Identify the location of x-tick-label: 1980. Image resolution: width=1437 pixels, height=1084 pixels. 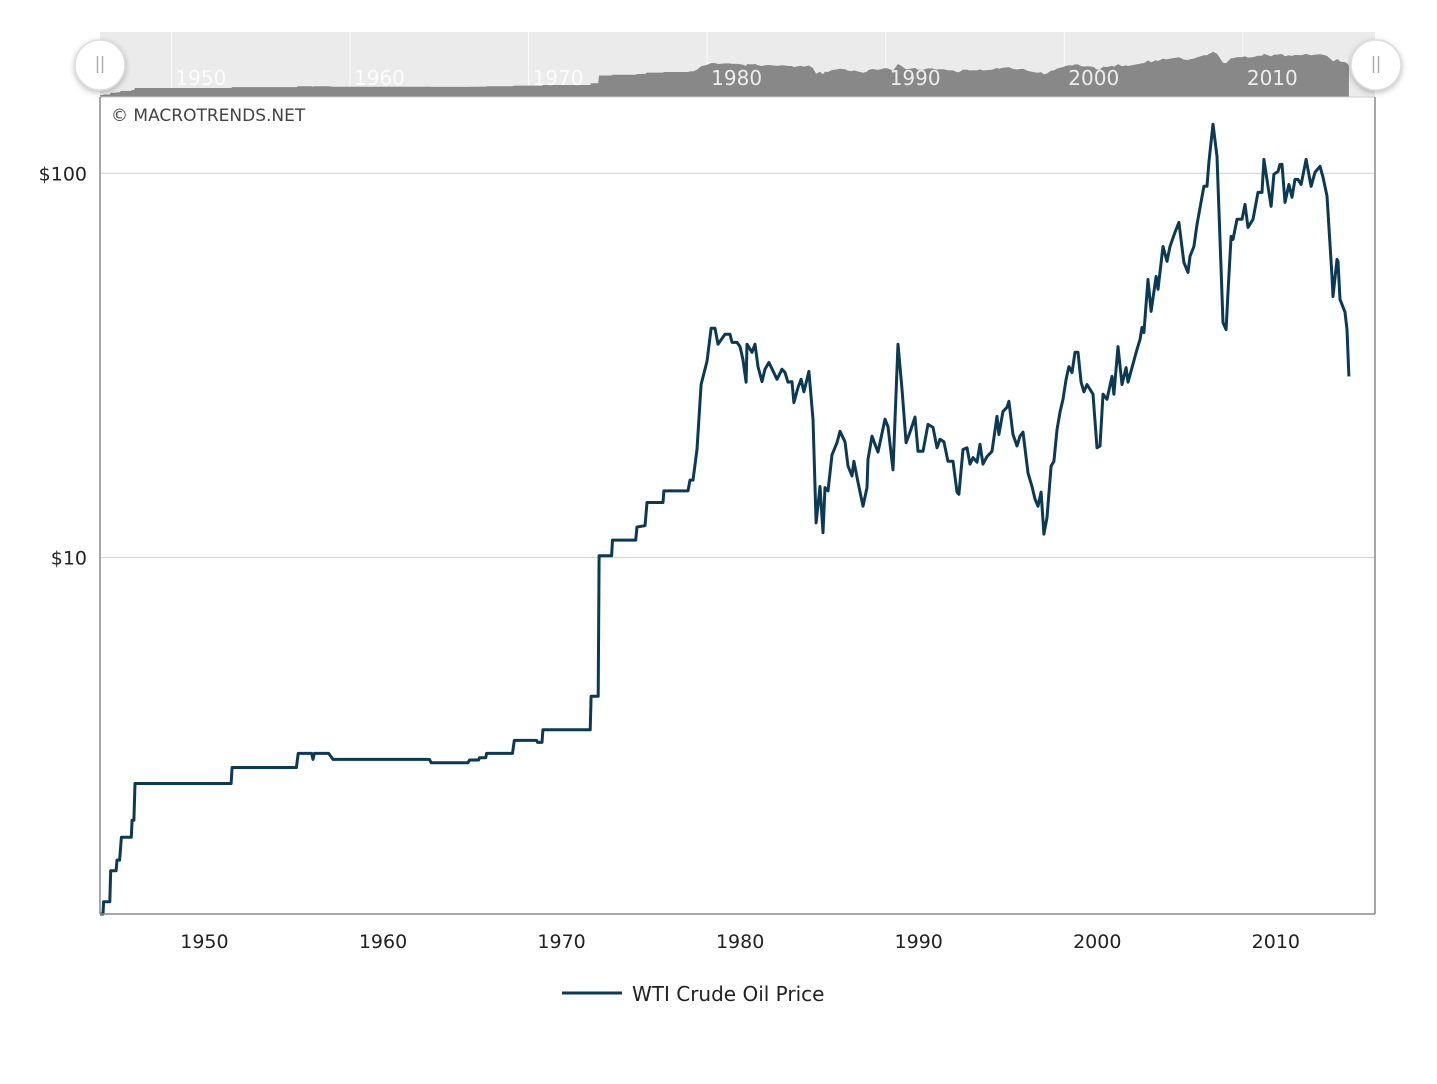
(740, 942).